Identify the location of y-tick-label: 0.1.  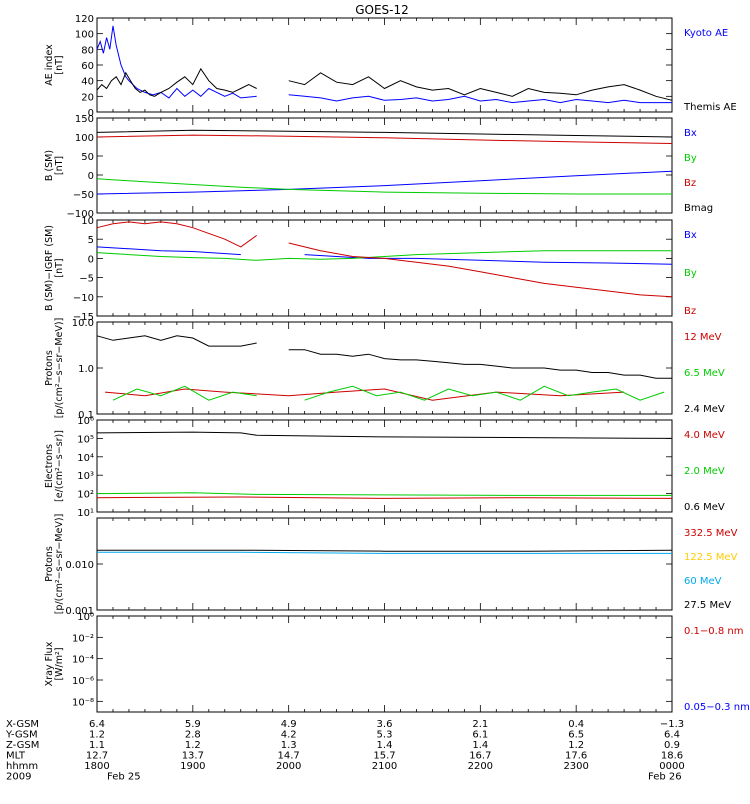
(86, 415).